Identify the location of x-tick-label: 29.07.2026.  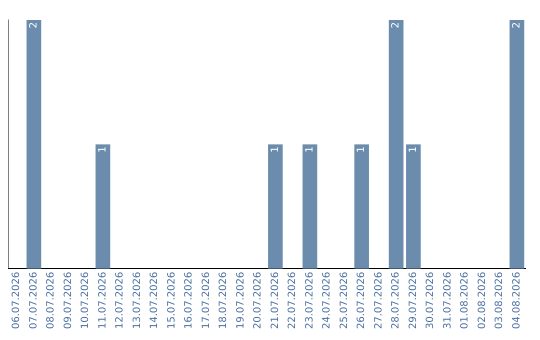
(413, 301).